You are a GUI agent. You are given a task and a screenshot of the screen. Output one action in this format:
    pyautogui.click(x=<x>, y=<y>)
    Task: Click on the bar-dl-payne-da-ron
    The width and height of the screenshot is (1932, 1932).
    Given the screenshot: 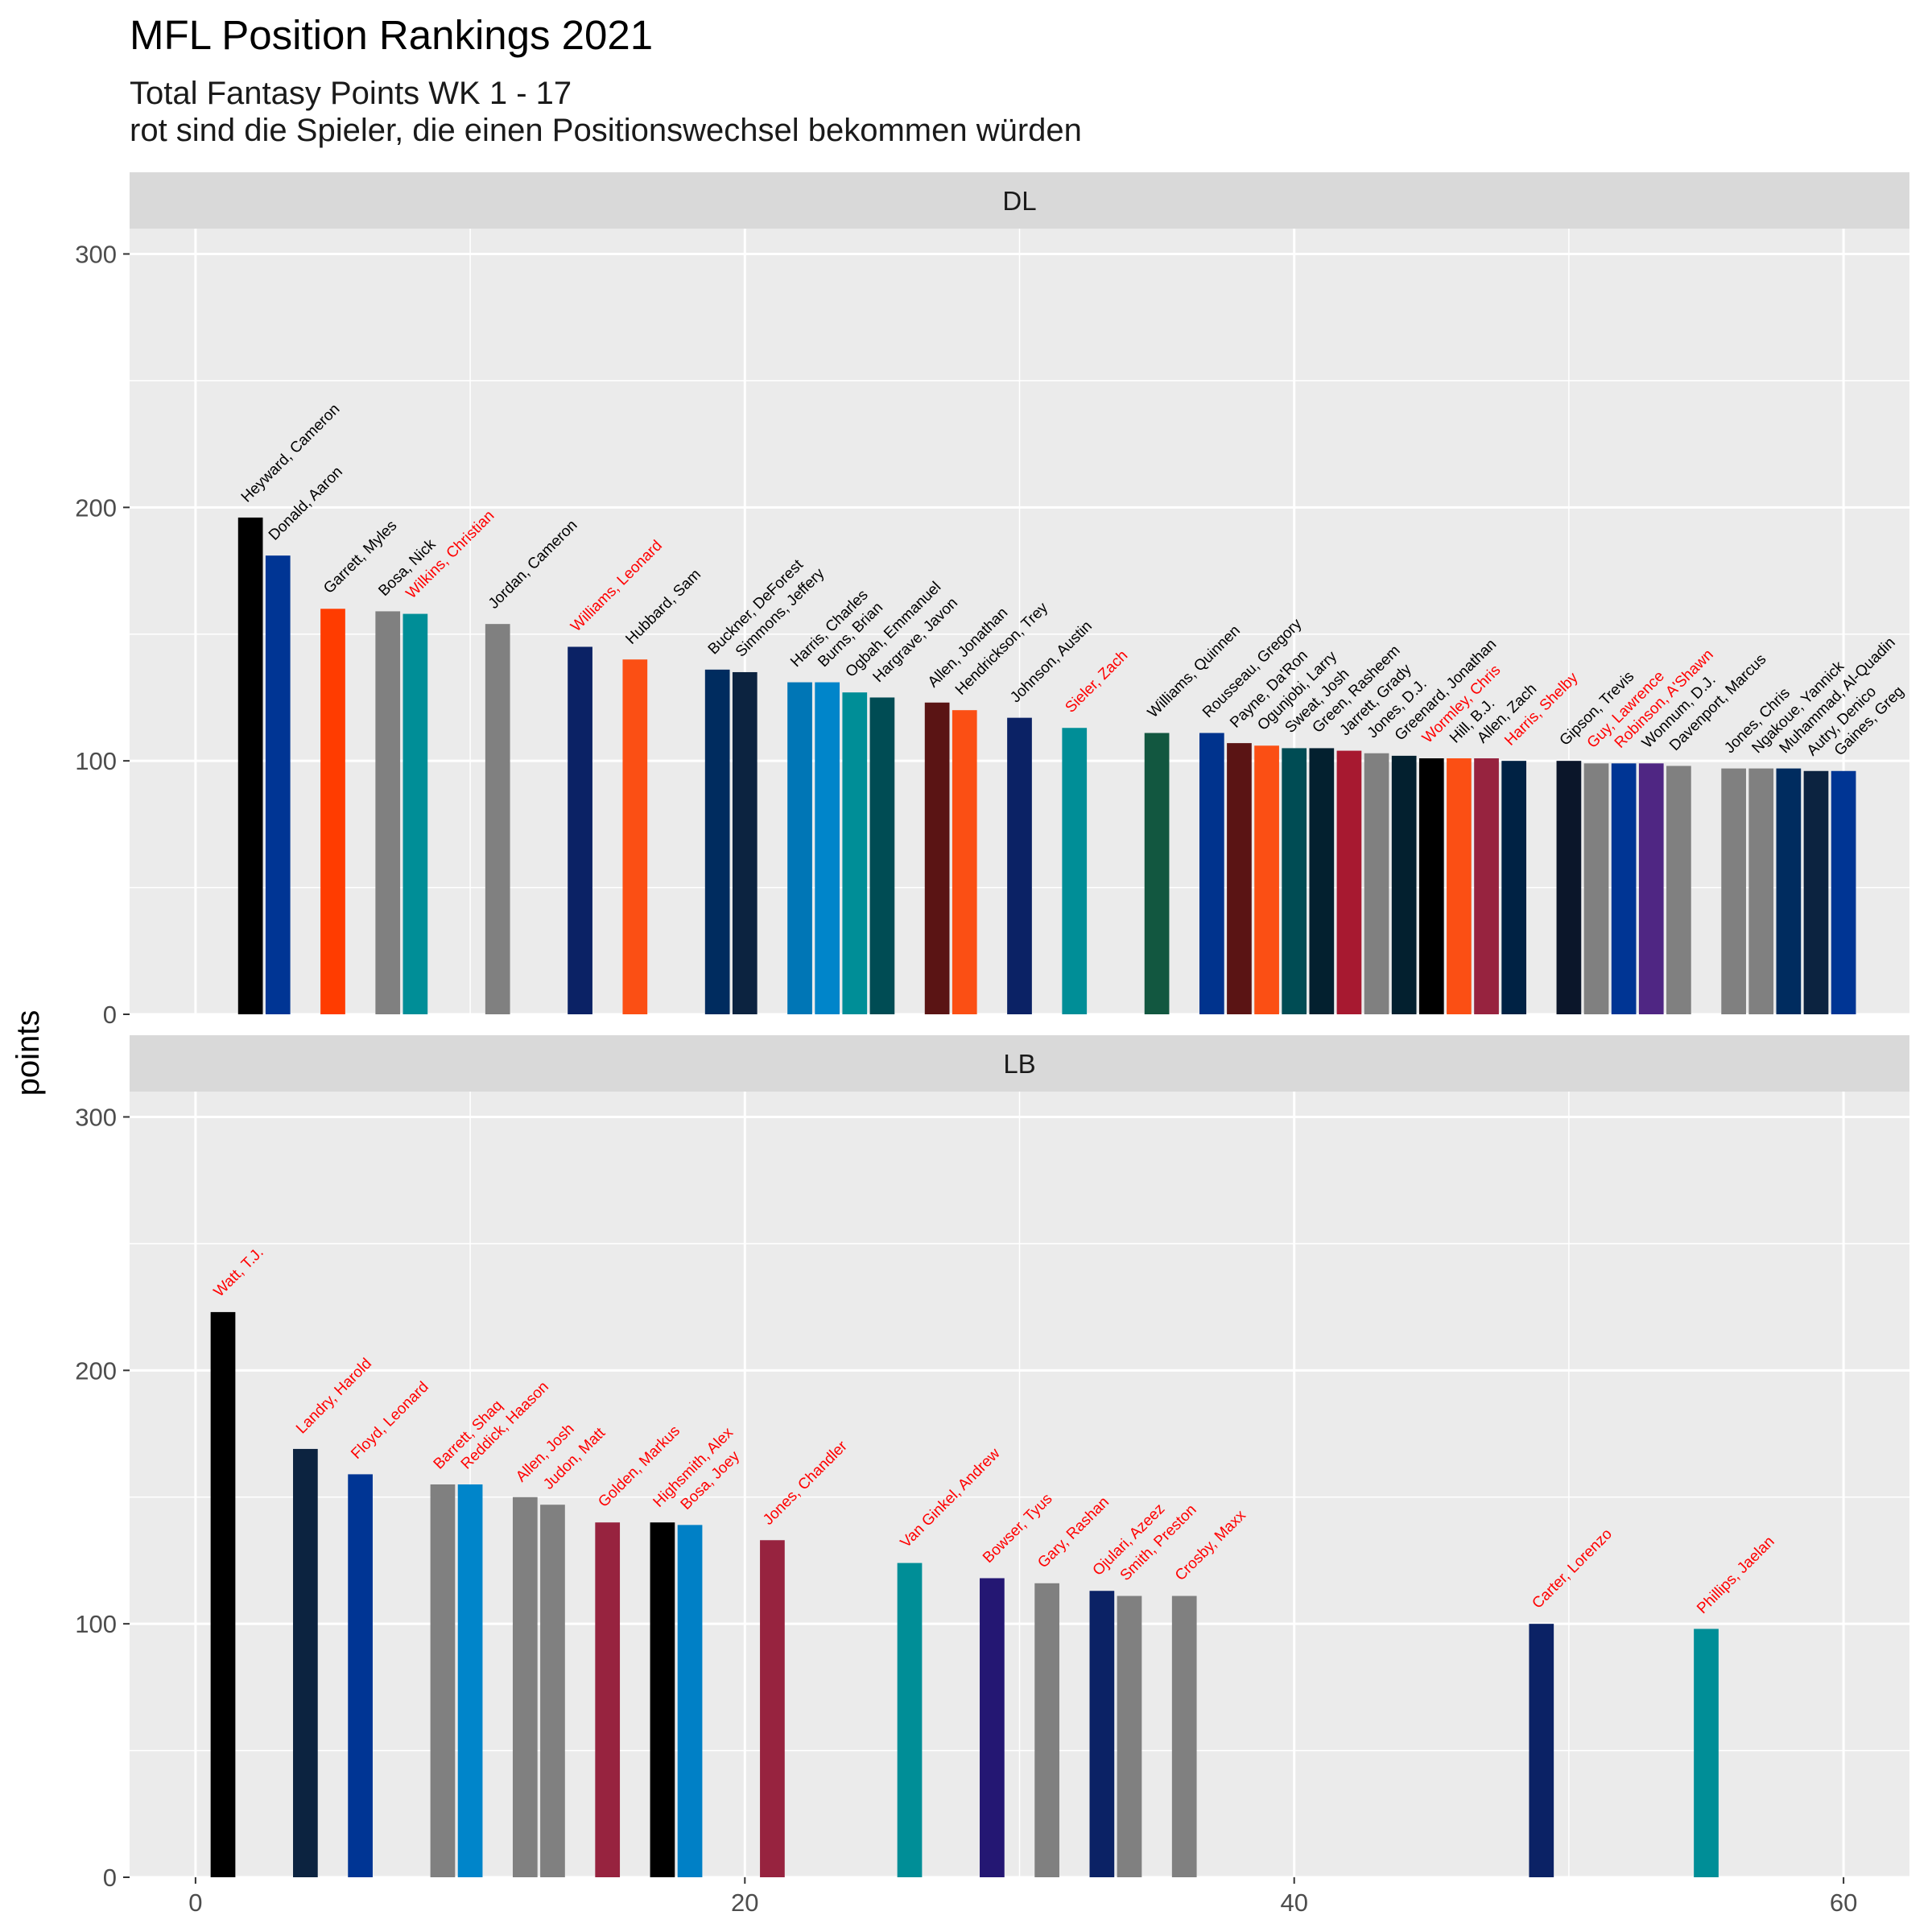 What is the action you would take?
    pyautogui.click(x=1239, y=878)
    